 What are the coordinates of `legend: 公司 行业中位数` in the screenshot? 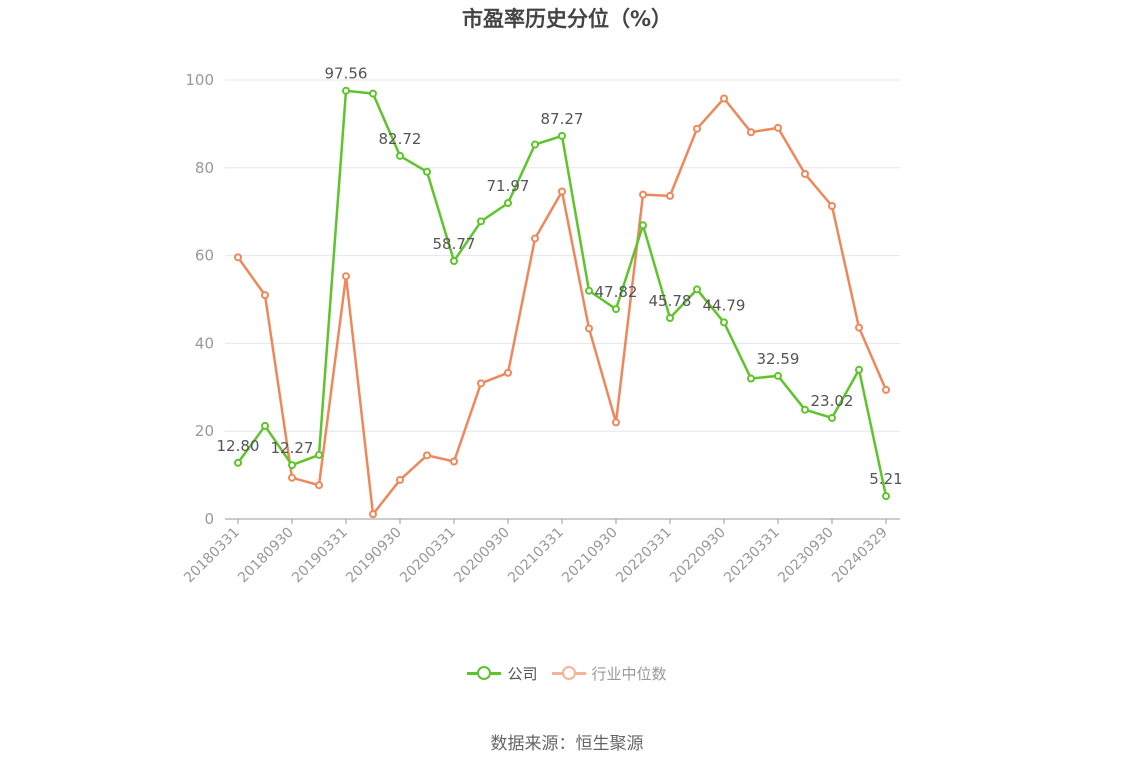 It's located at (567, 673).